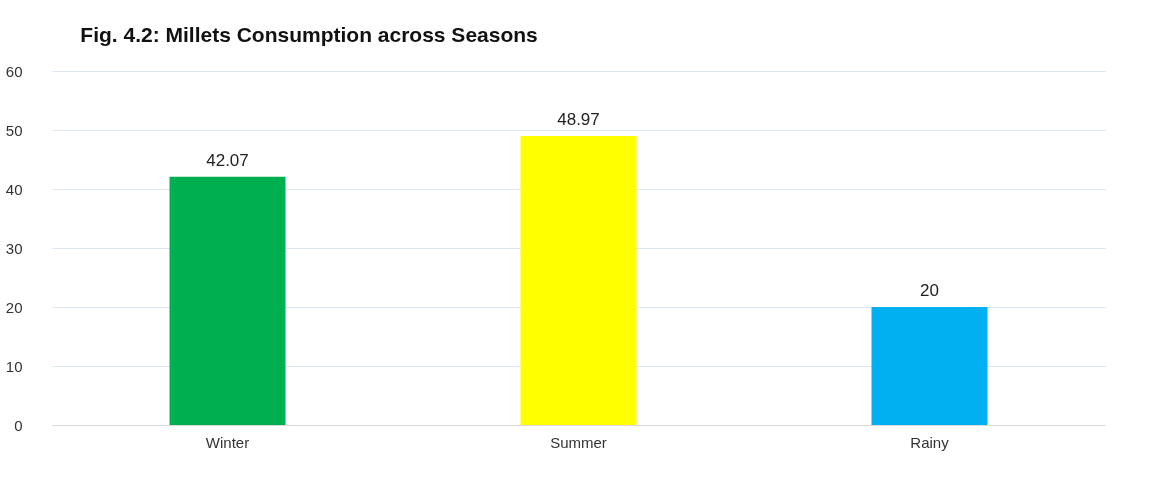  Describe the element at coordinates (578, 120) in the screenshot. I see `data-label: 48.97` at that location.